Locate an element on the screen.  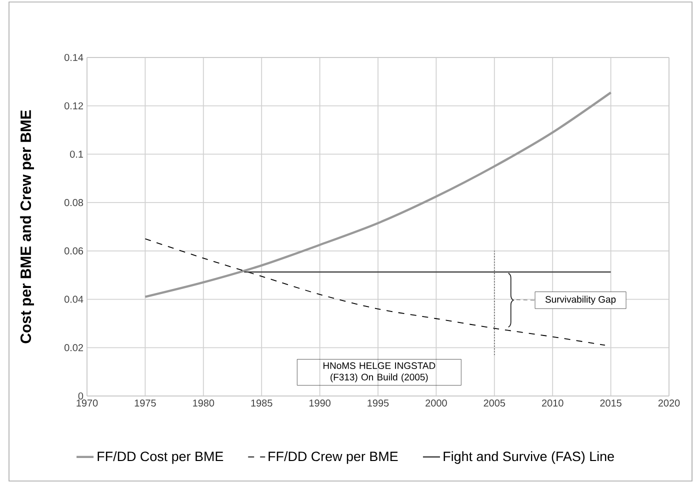
x-tick-label: 2020 is located at coordinates (669, 403).